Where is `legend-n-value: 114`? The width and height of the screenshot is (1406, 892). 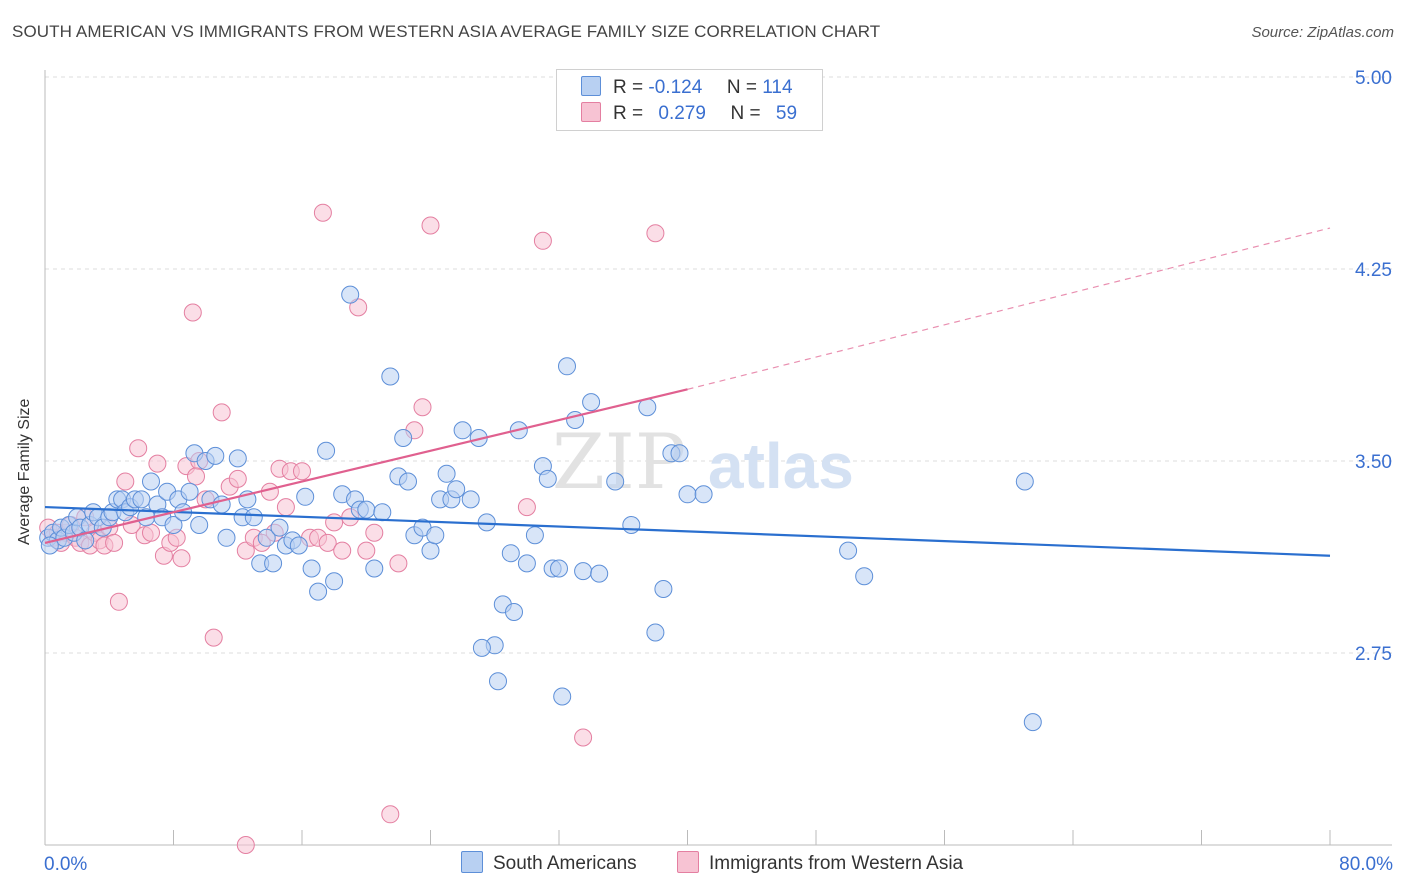 legend-n-value: 114 is located at coordinates (777, 87).